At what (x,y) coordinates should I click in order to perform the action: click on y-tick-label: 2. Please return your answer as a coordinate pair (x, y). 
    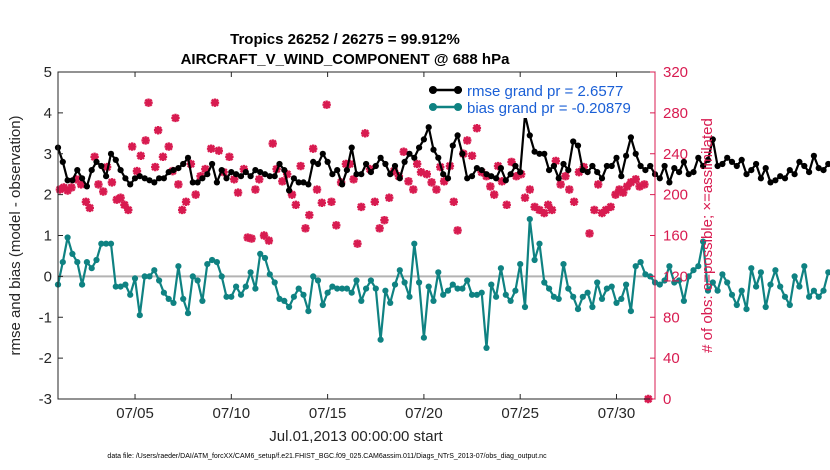
    Looking at the image, I should click on (48, 195).